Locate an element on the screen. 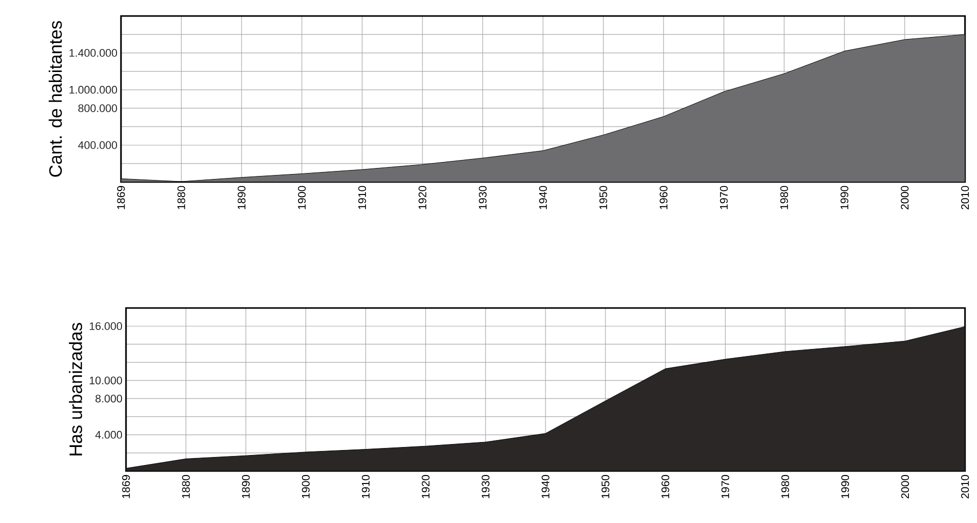  y-tick-label: 10.000 is located at coordinates (106, 380).